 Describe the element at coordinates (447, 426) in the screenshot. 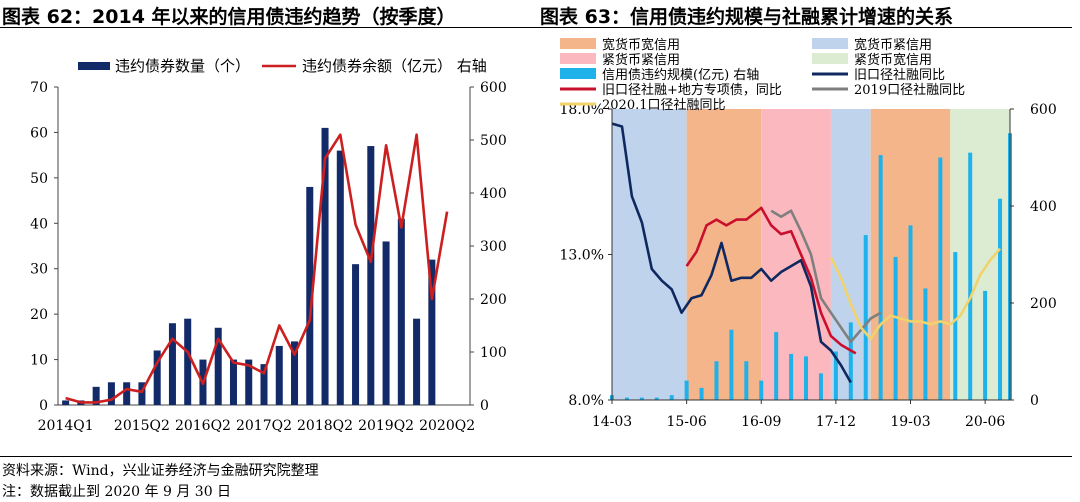

I see `x-tick-label: 2020Q2` at that location.